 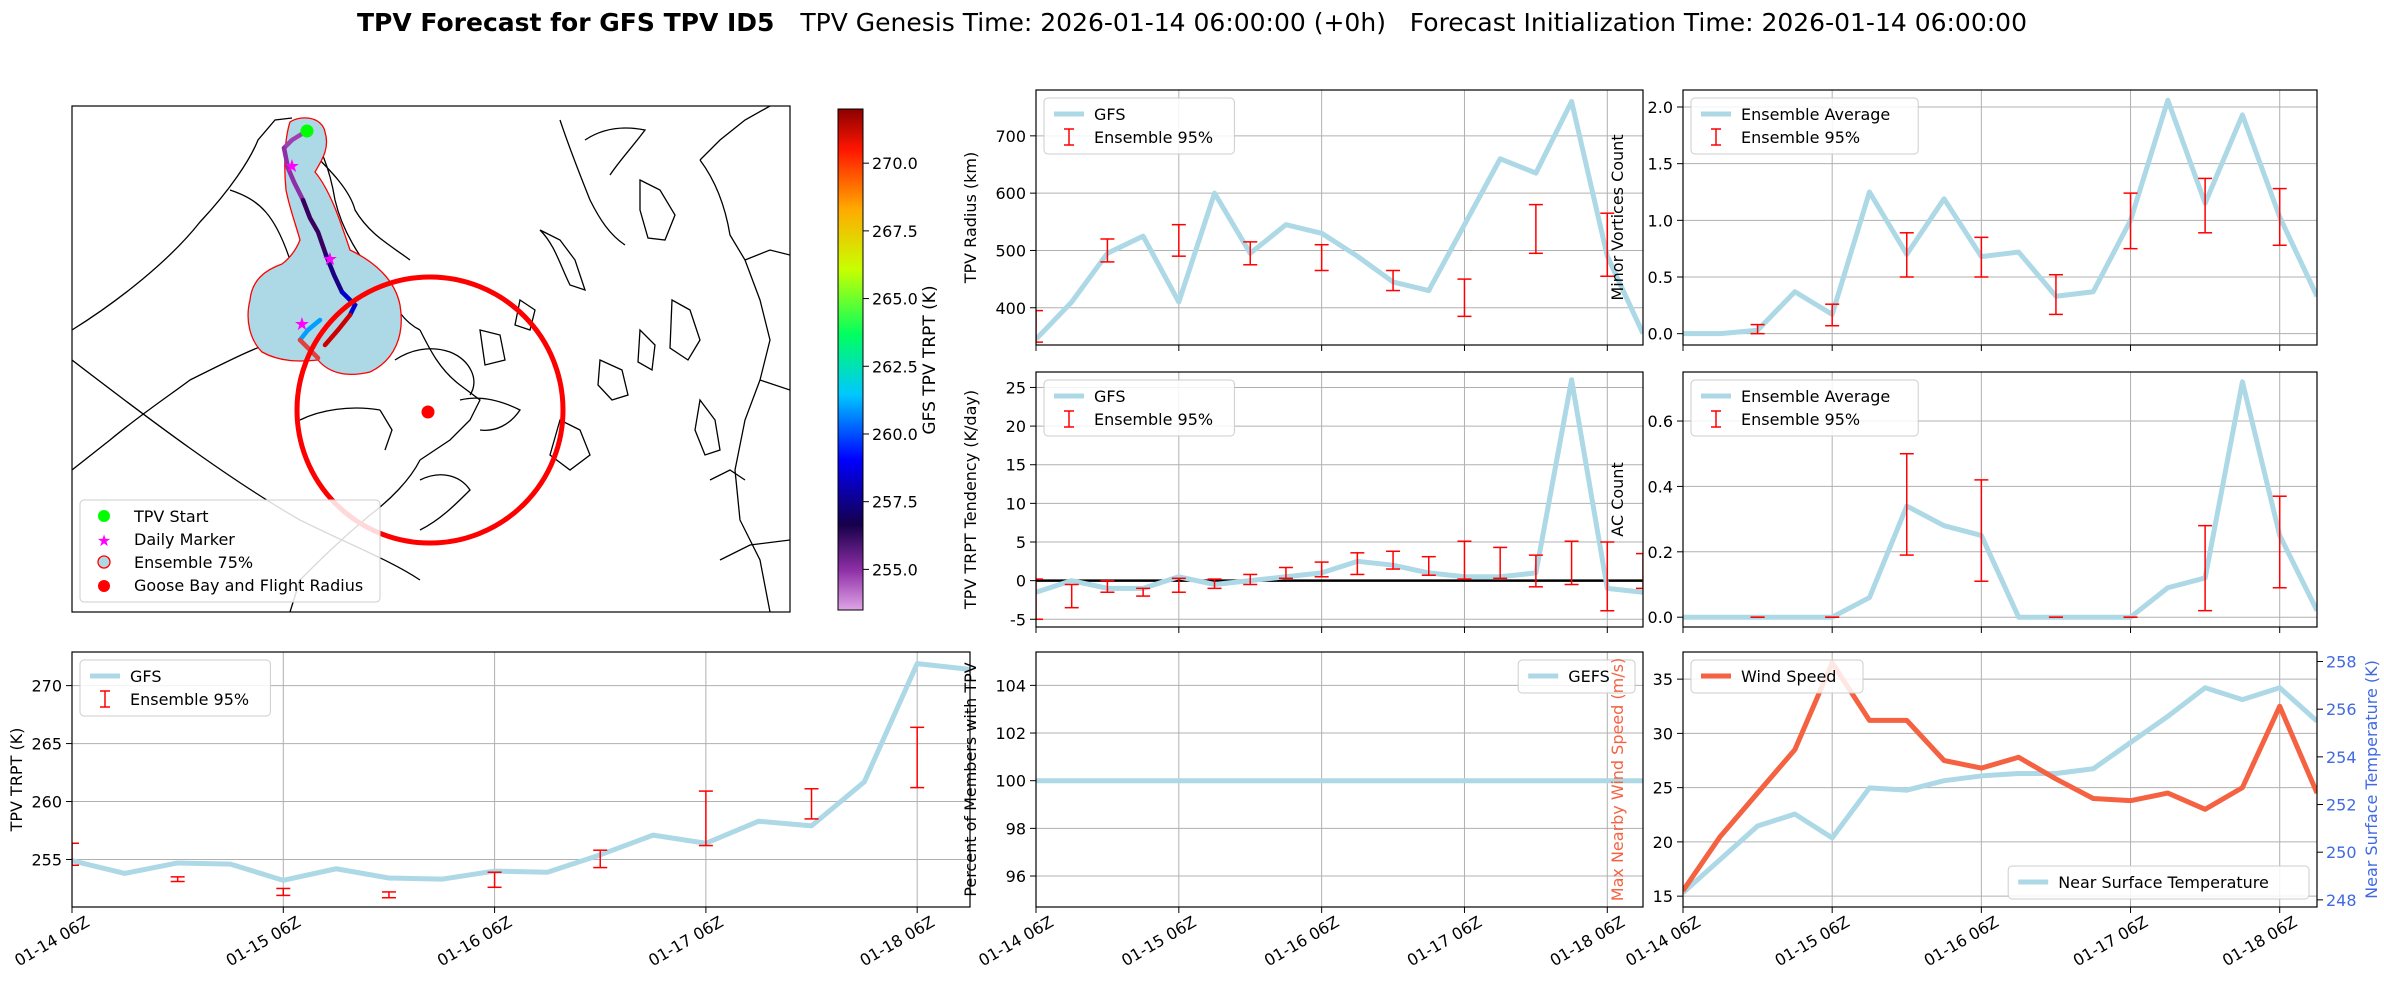 I want to click on y-tick-label: 5, so click(x=1021, y=542).